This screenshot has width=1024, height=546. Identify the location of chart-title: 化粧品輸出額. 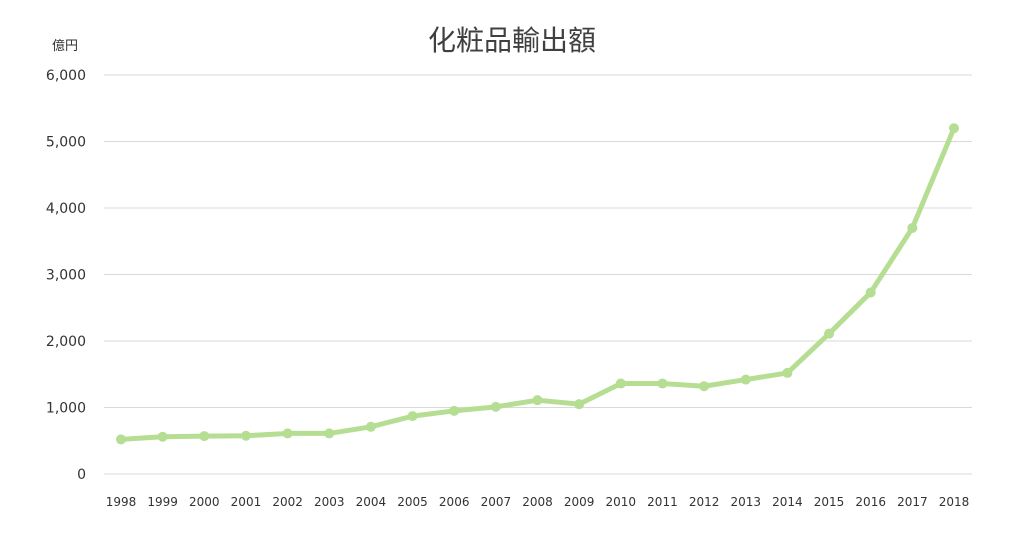
(512, 40).